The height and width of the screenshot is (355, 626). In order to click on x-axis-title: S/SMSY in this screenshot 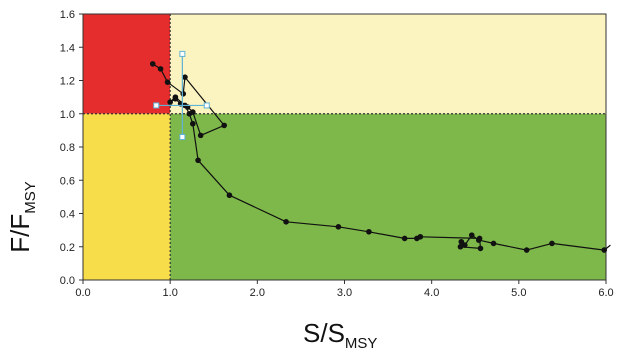, I will do `click(340, 335)`.